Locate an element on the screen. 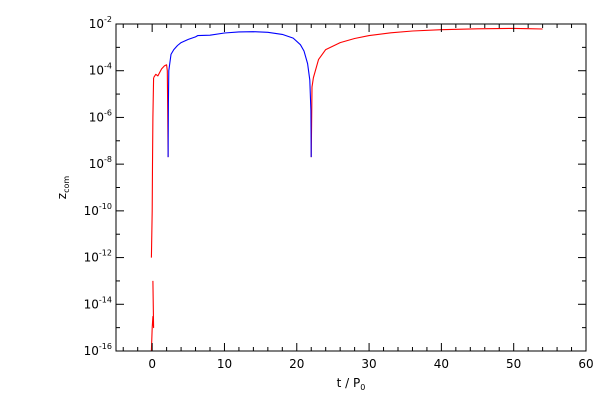  y-tick-label: 10⁻¹⁰ is located at coordinates (98, 210).